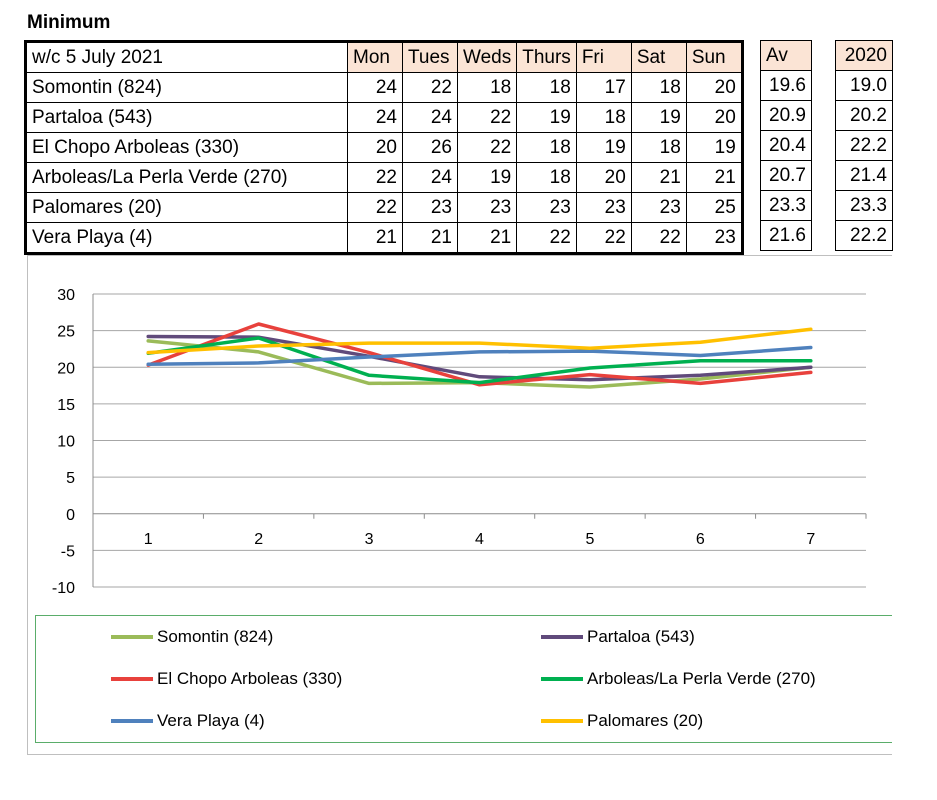 The height and width of the screenshot is (800, 937). Describe the element at coordinates (546, 57) in the screenshot. I see `day-header-thurs: Thurs` at that location.